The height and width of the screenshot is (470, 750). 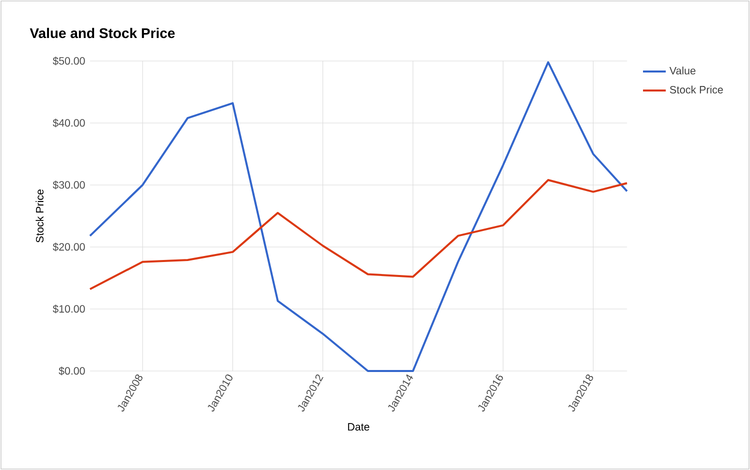 I want to click on y-tick-label: $40.00, so click(x=68, y=123).